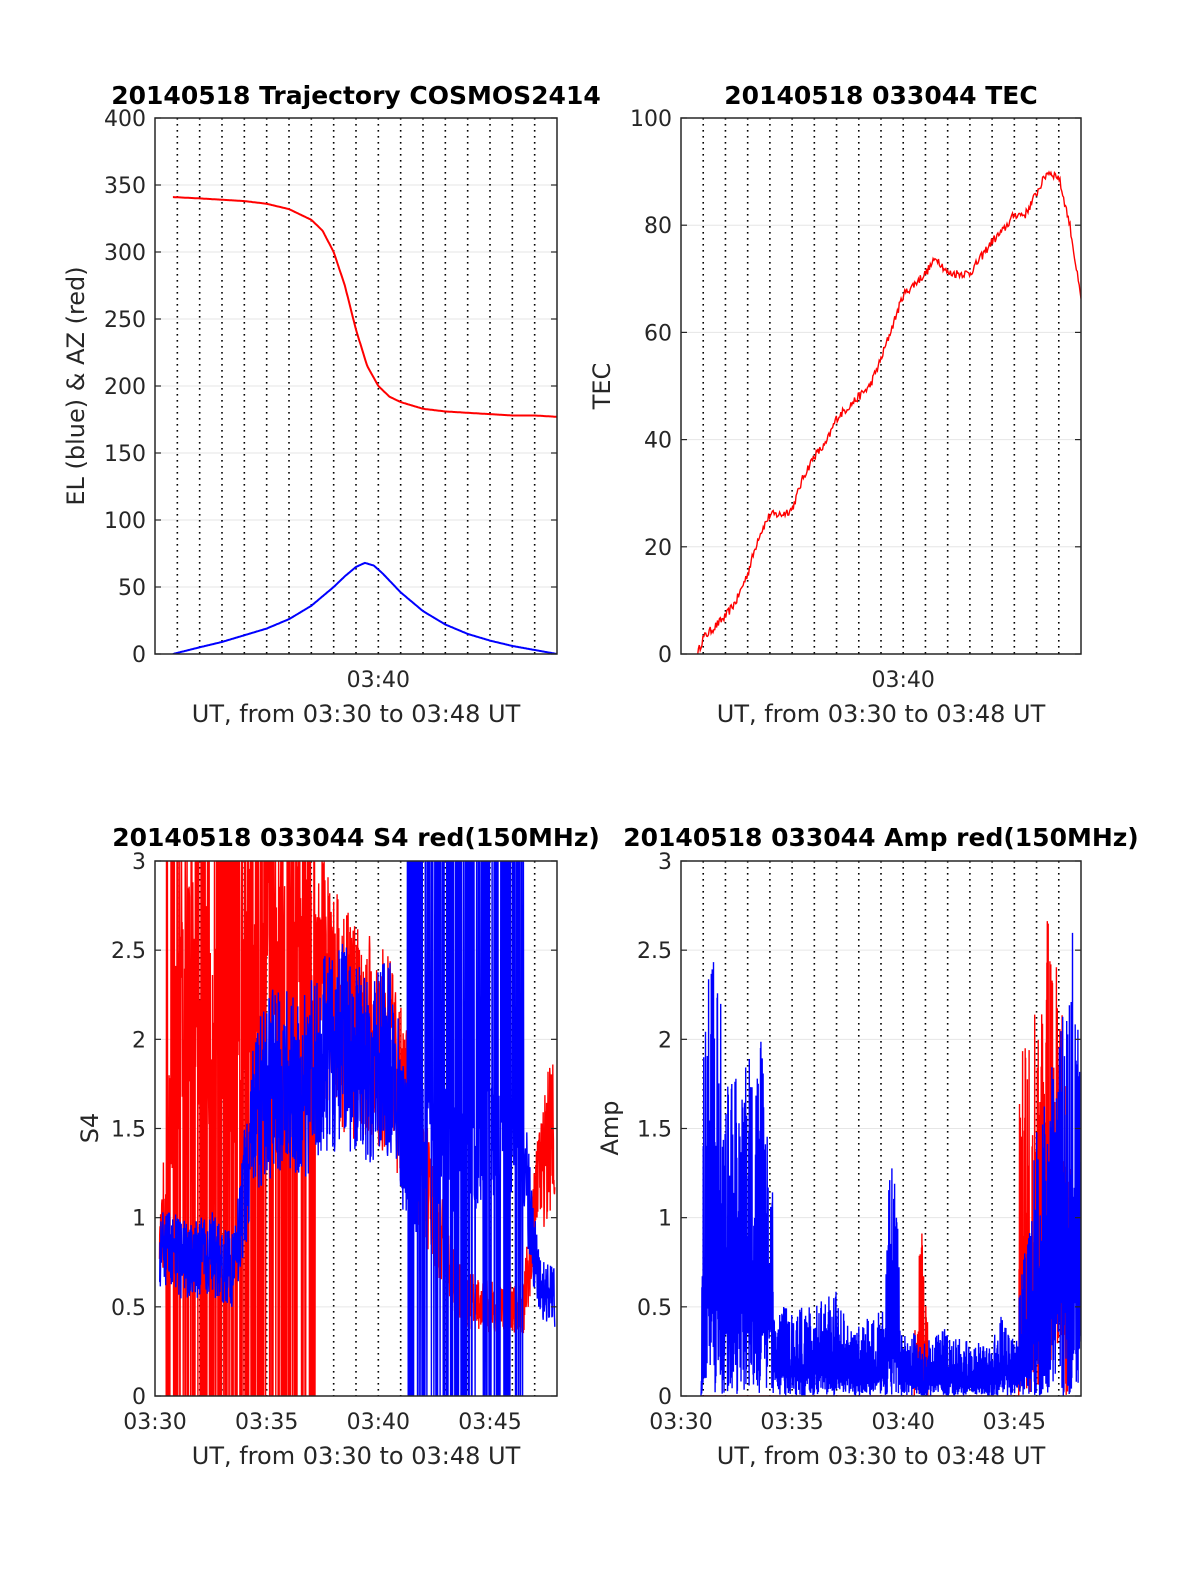  Describe the element at coordinates (125, 186) in the screenshot. I see `trajectory-ytick-label: 350` at that location.